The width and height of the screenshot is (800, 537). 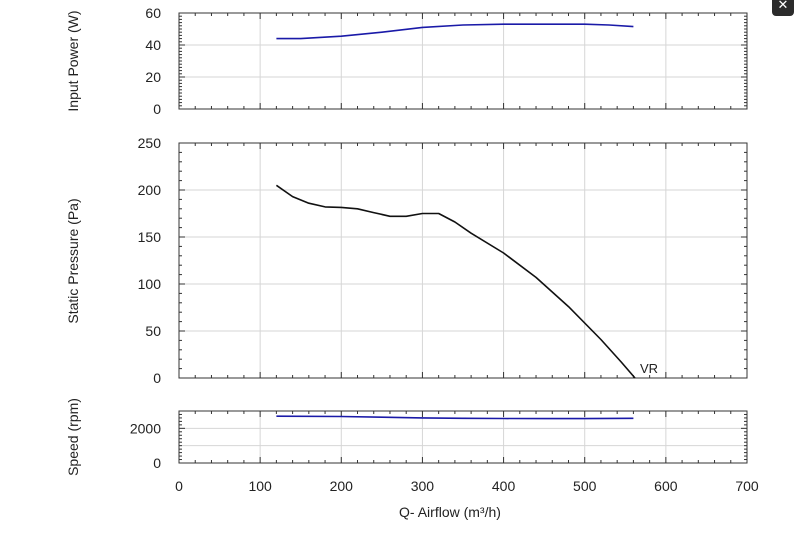 I want to click on x-tick-label: 500, so click(x=585, y=486).